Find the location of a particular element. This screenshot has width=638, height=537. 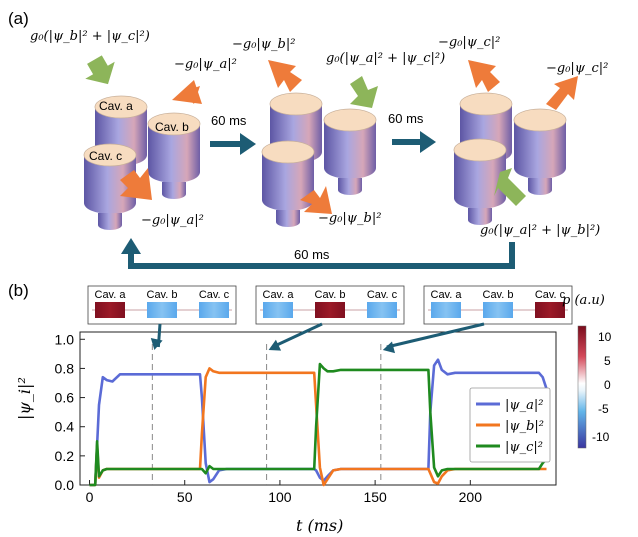

legend-box is located at coordinates (510, 425).